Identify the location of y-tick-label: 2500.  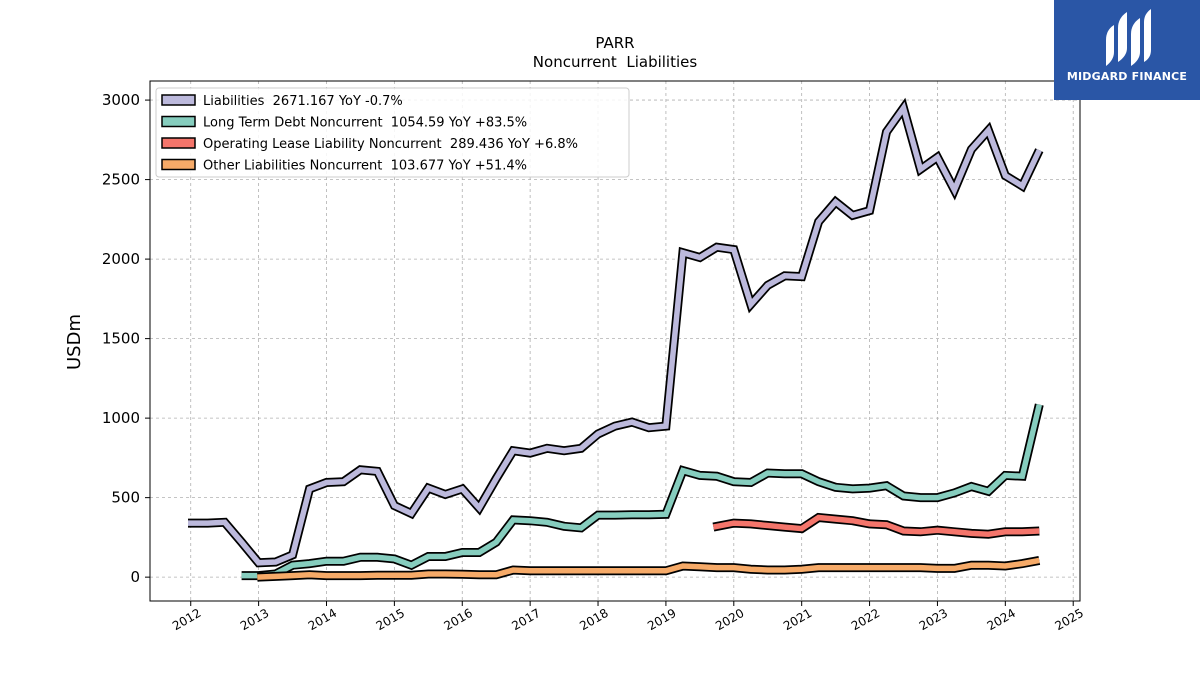
(121, 180).